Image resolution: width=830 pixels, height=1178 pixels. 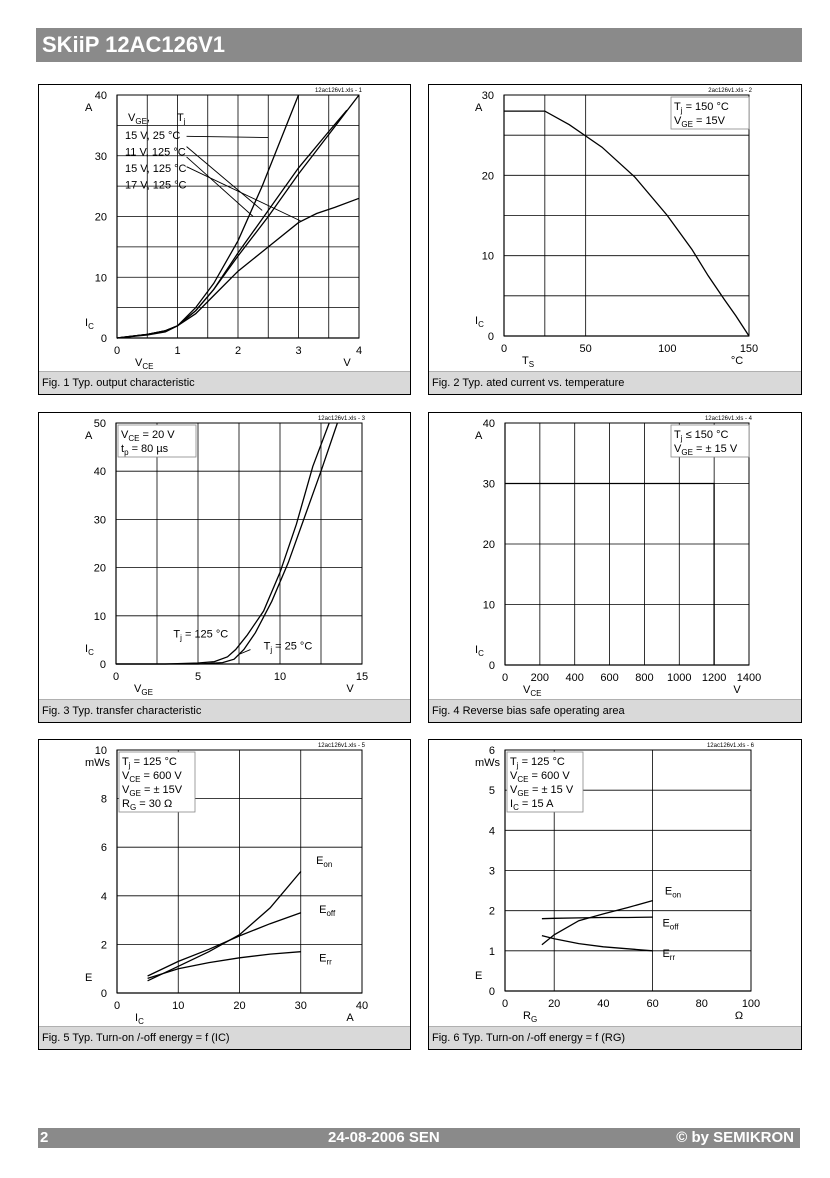 What do you see at coordinates (644, 678) in the screenshot?
I see `x-tick-label: 800` at bounding box center [644, 678].